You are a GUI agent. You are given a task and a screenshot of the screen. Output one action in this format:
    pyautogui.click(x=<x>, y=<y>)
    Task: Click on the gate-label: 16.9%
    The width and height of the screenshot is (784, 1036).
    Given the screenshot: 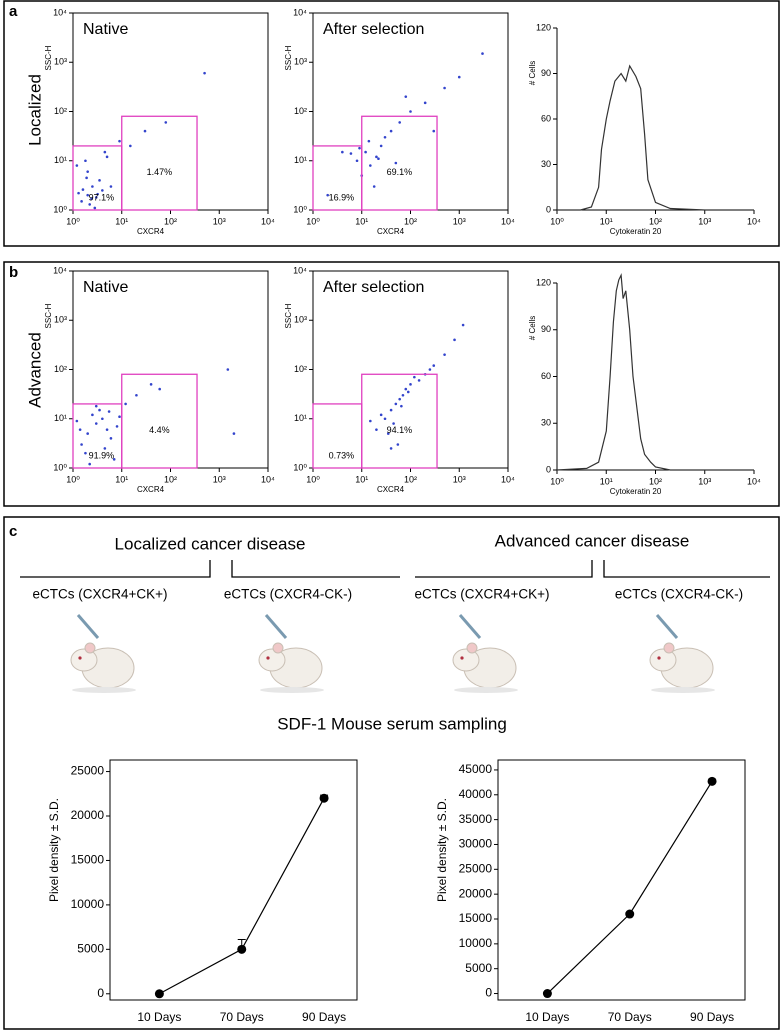 What is the action you would take?
    pyautogui.click(x=342, y=197)
    